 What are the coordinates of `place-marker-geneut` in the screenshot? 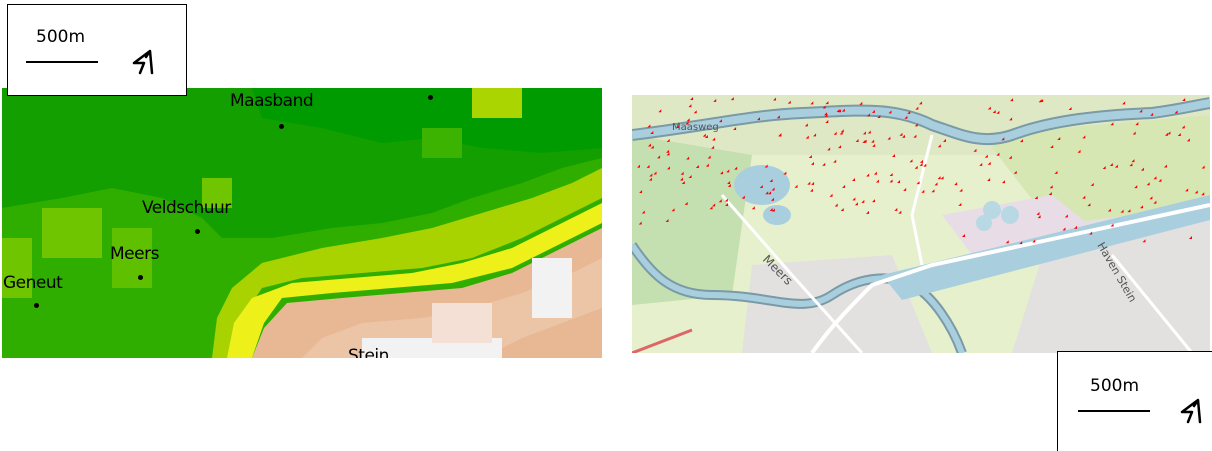 It's located at (36, 305).